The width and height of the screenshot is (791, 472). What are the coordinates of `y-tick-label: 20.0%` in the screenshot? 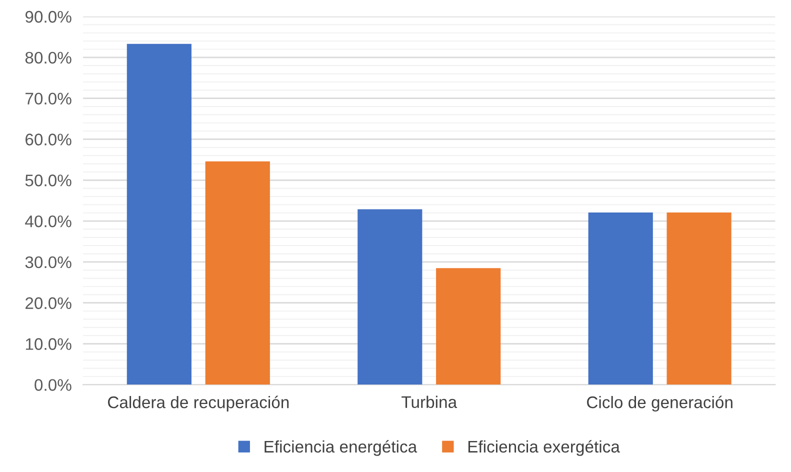 It's located at (49, 303).